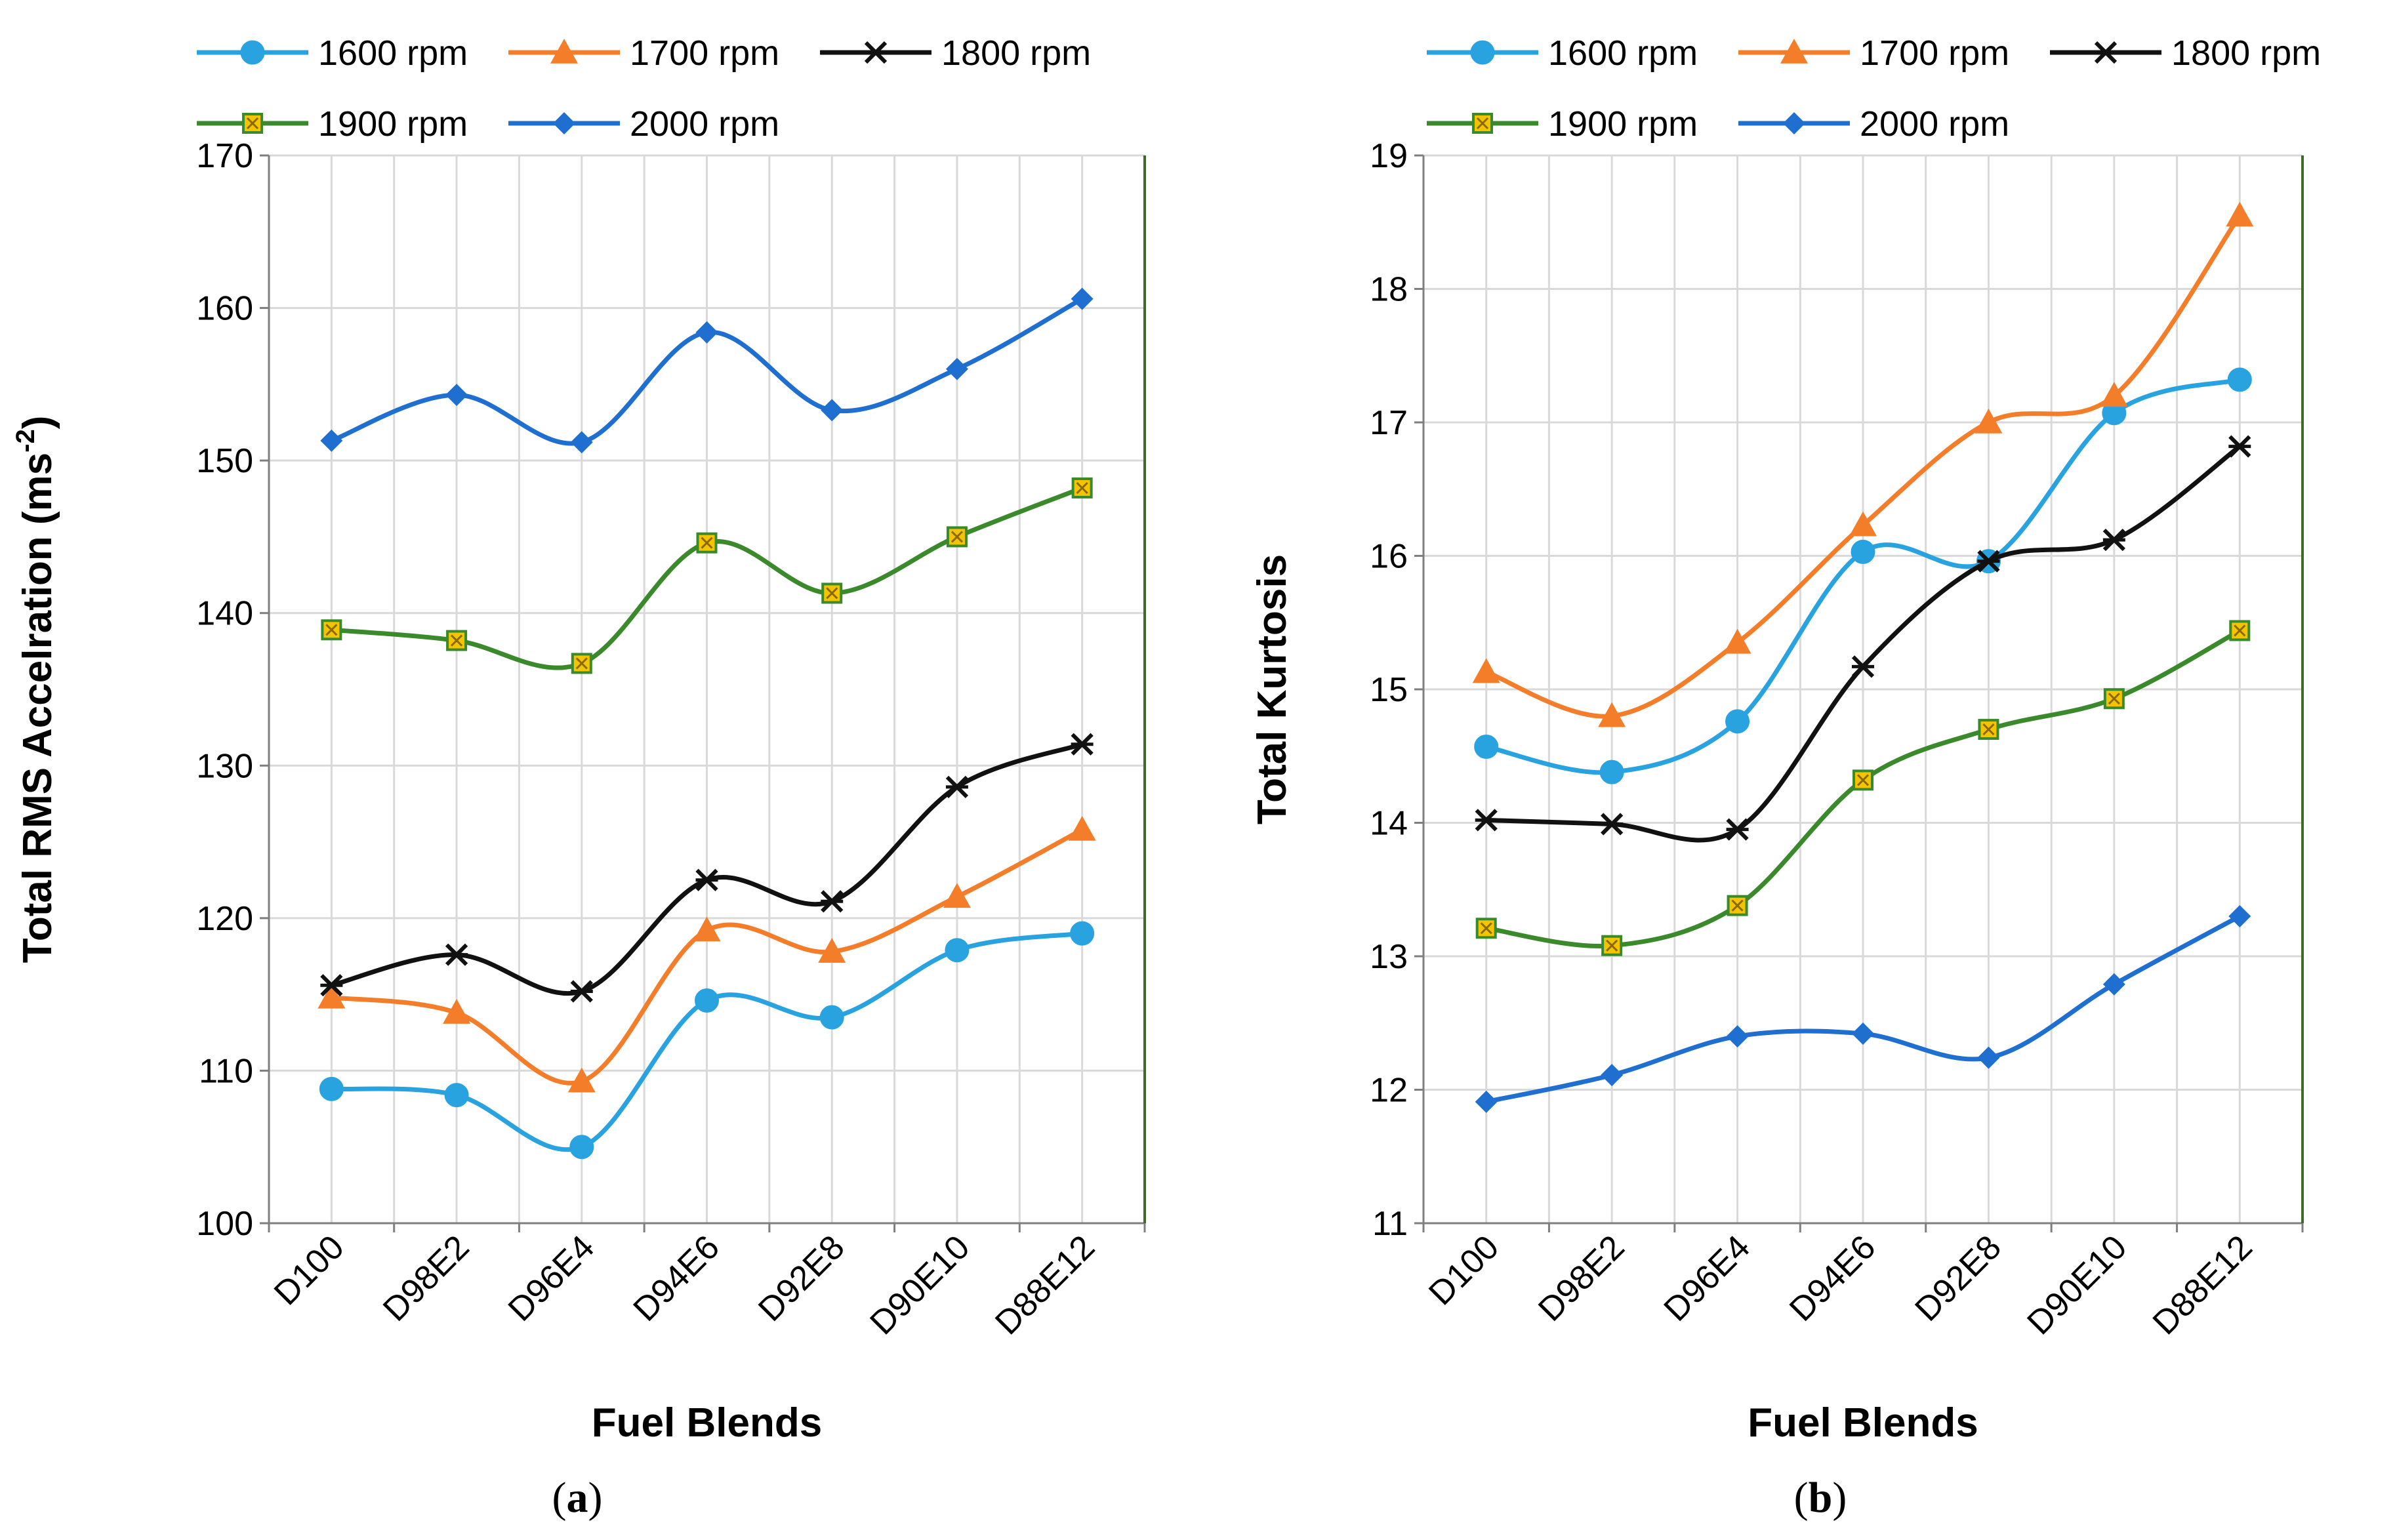 The image size is (2395, 1540). What do you see at coordinates (226, 1071) in the screenshot?
I see `y-tick-label: 110` at bounding box center [226, 1071].